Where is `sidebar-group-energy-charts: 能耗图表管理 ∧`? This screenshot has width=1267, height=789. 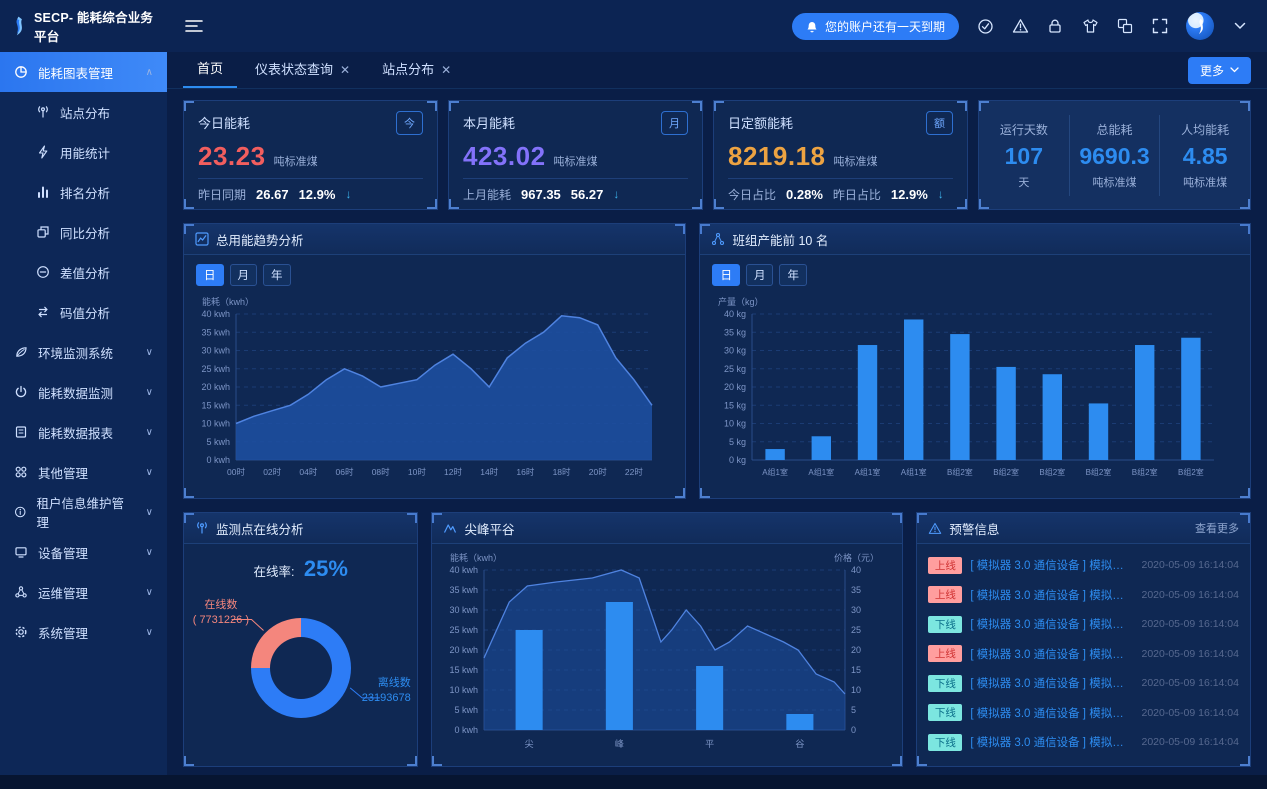 sidebar-group-energy-charts: 能耗图表管理 ∧ is located at coordinates (83, 72).